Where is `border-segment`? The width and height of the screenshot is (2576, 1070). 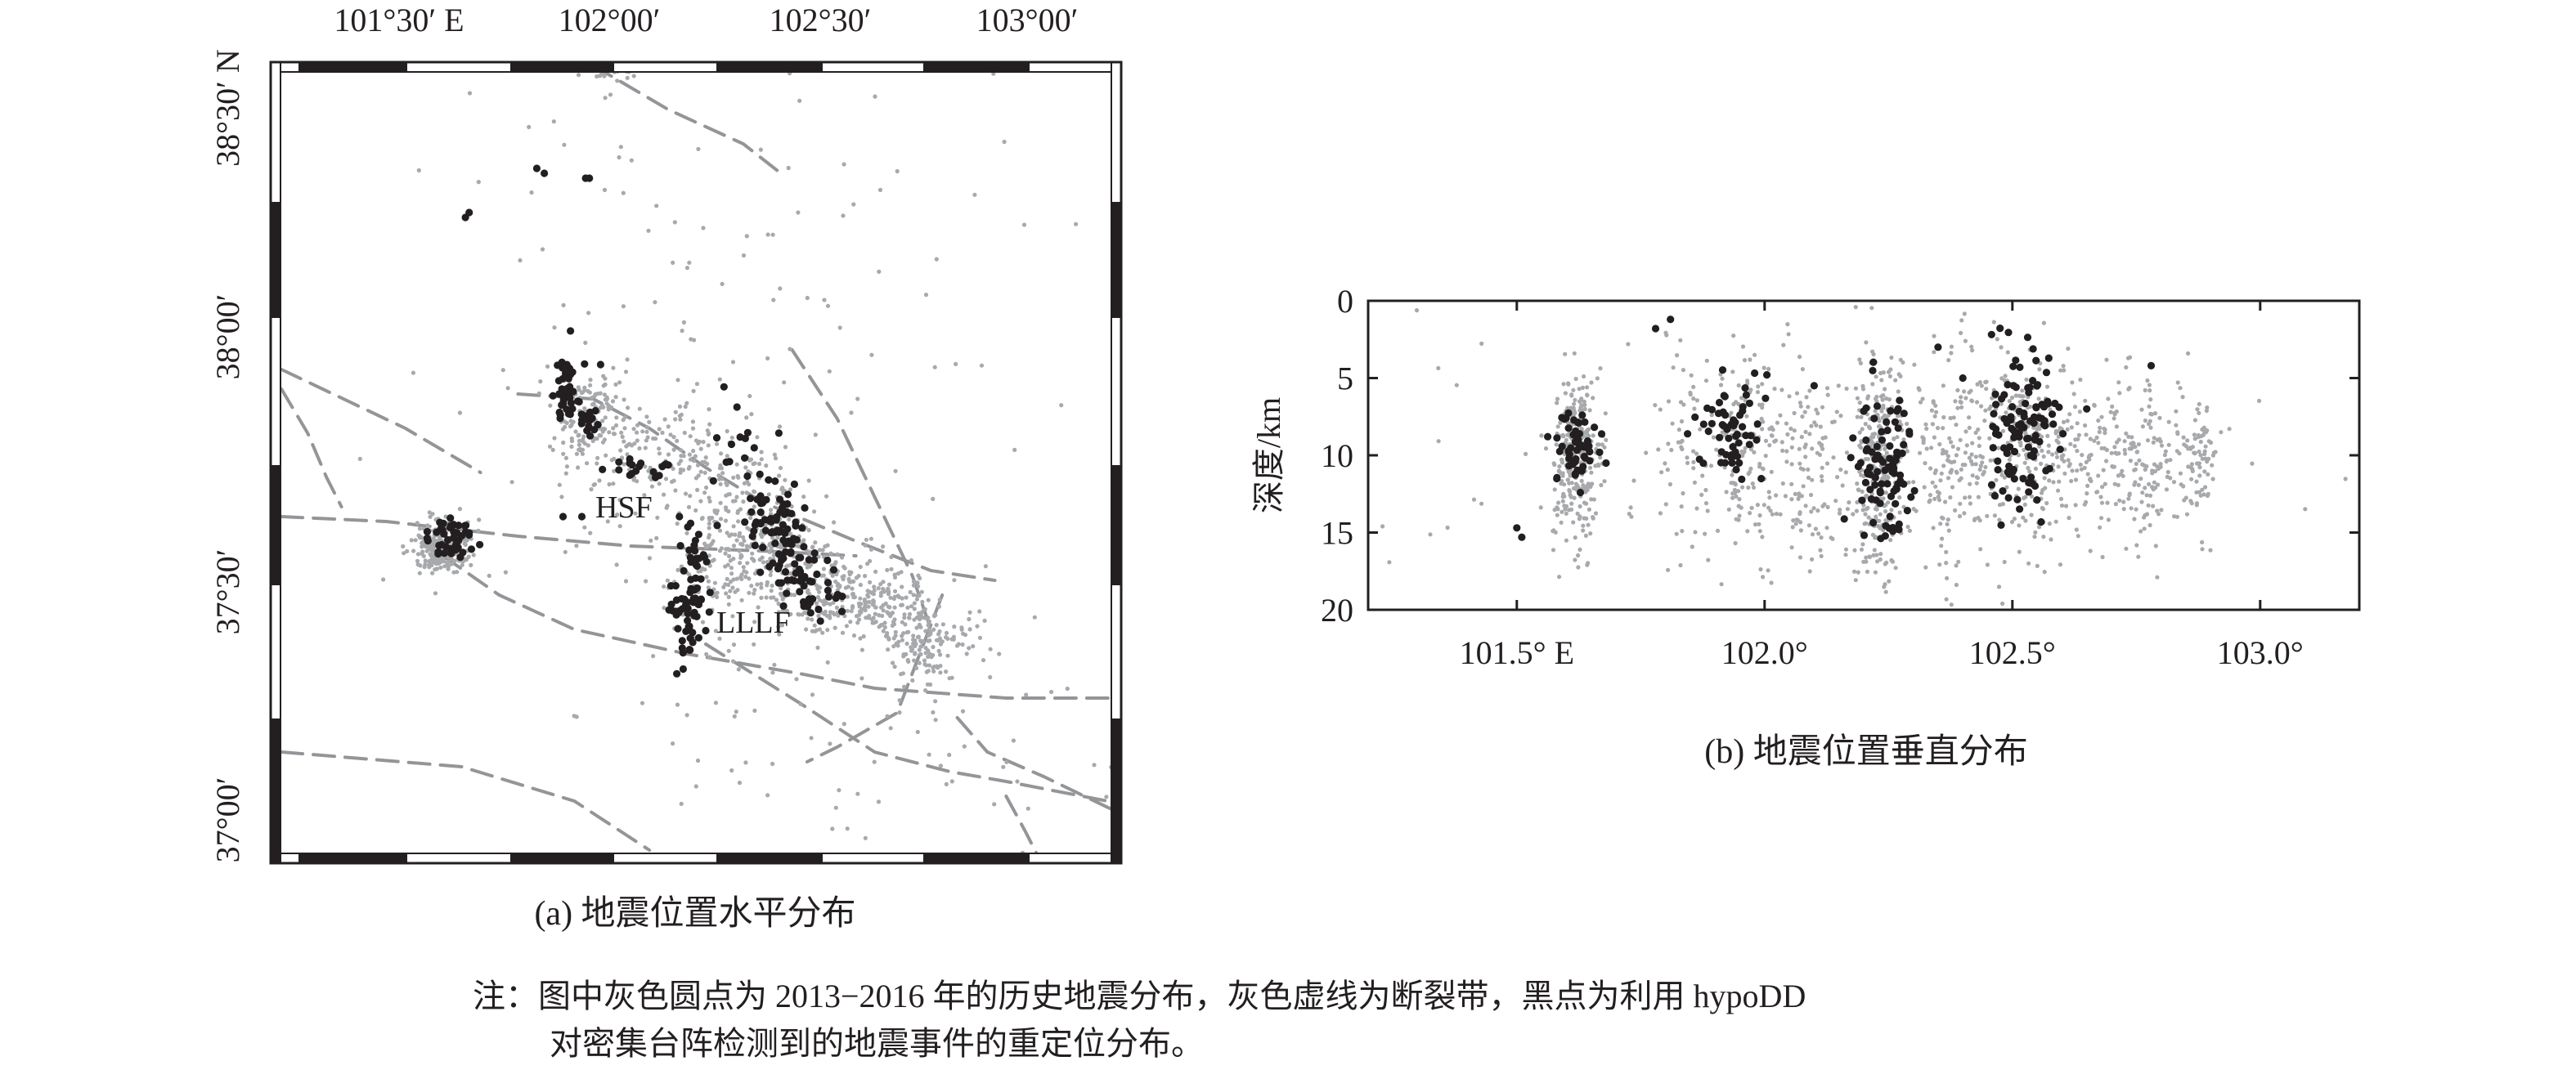 border-segment is located at coordinates (459, 67).